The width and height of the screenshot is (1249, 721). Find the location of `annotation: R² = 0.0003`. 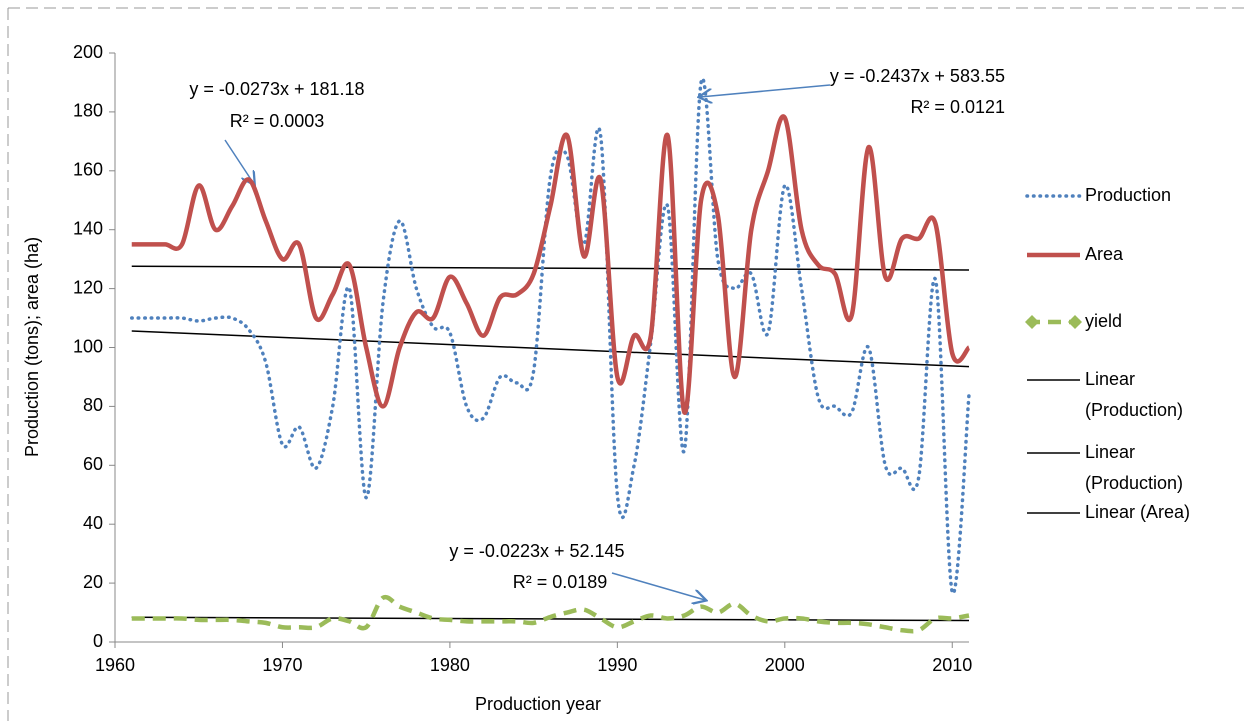

annotation: R² = 0.0003 is located at coordinates (277, 121).